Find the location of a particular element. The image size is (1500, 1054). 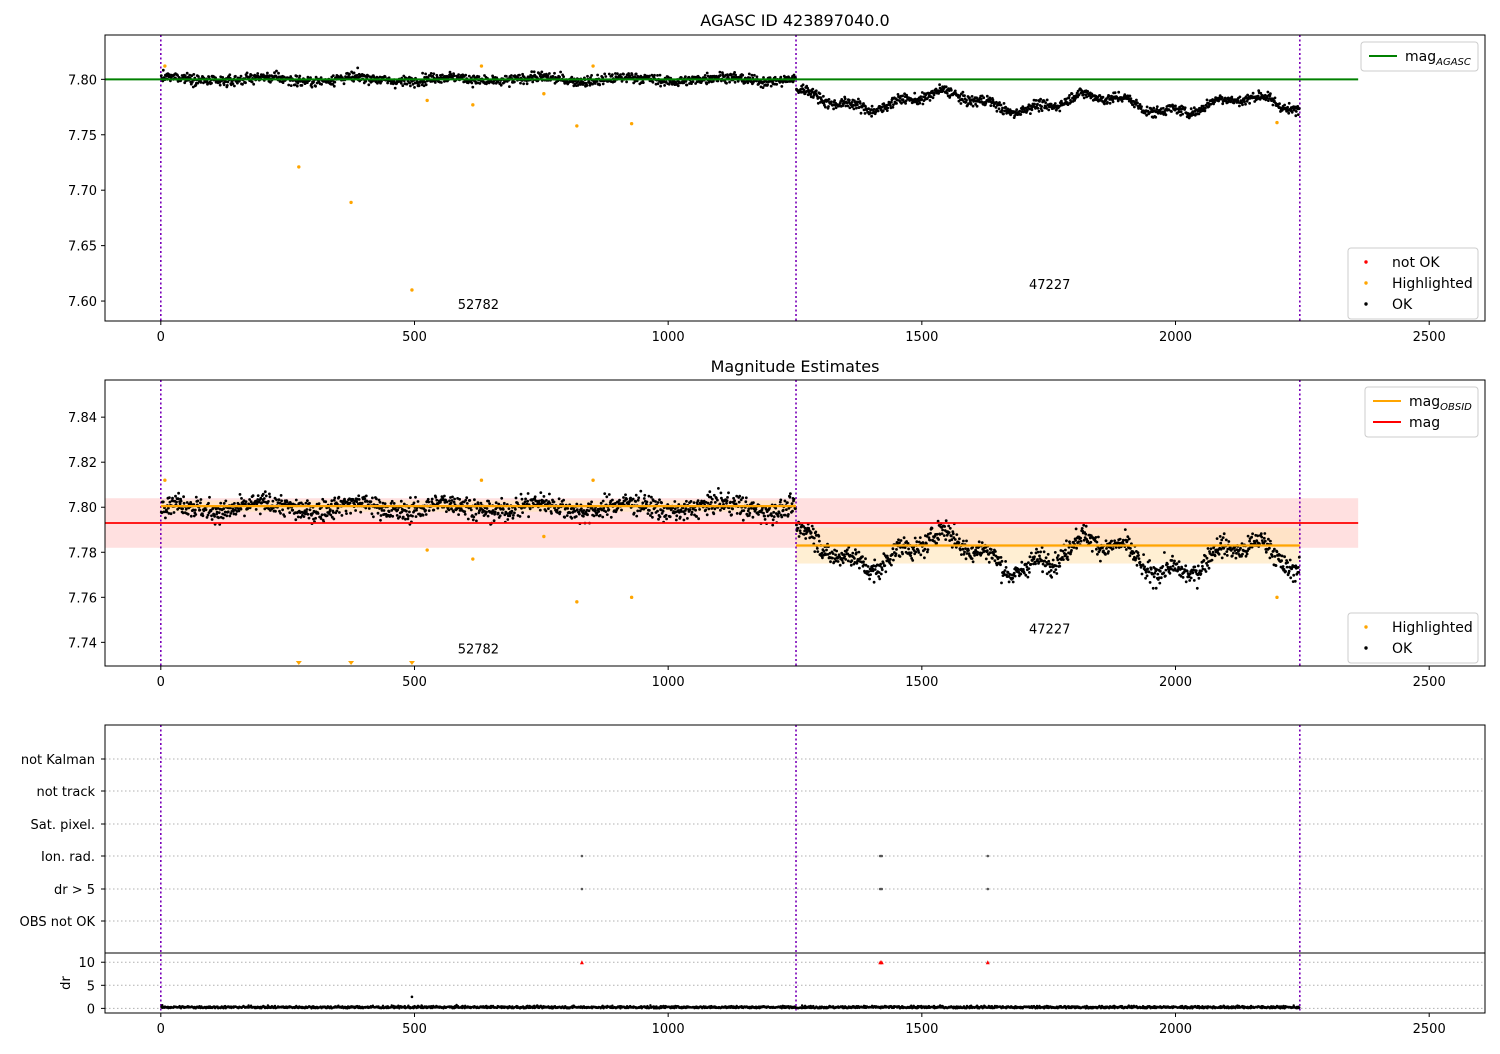

dr-tick-label: 5 is located at coordinates (91, 986).